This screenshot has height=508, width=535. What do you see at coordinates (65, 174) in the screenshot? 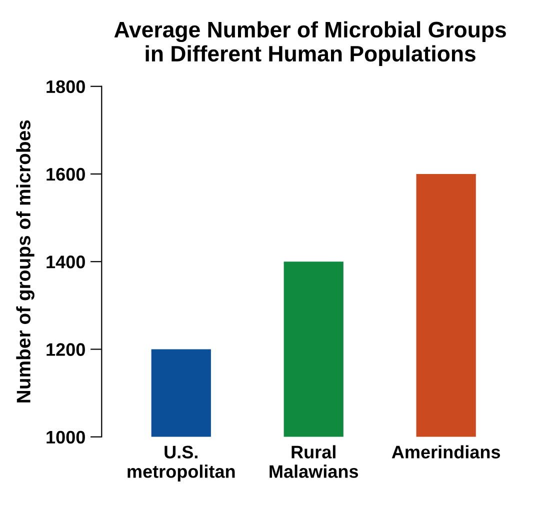
I see `y-tick-label: 1600` at bounding box center [65, 174].